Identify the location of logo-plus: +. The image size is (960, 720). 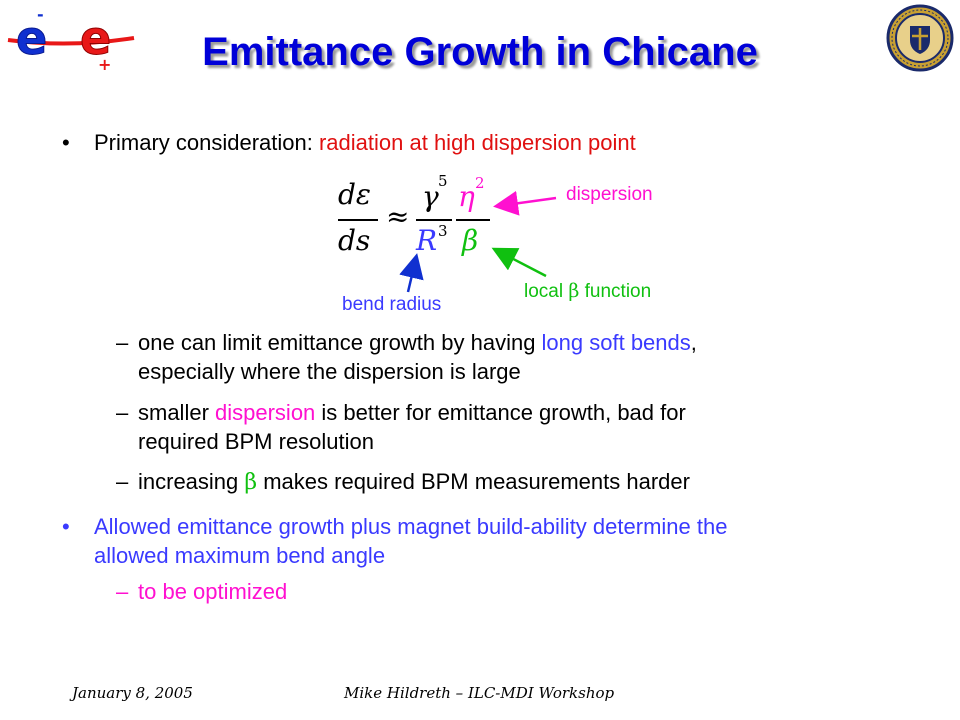
(104, 63).